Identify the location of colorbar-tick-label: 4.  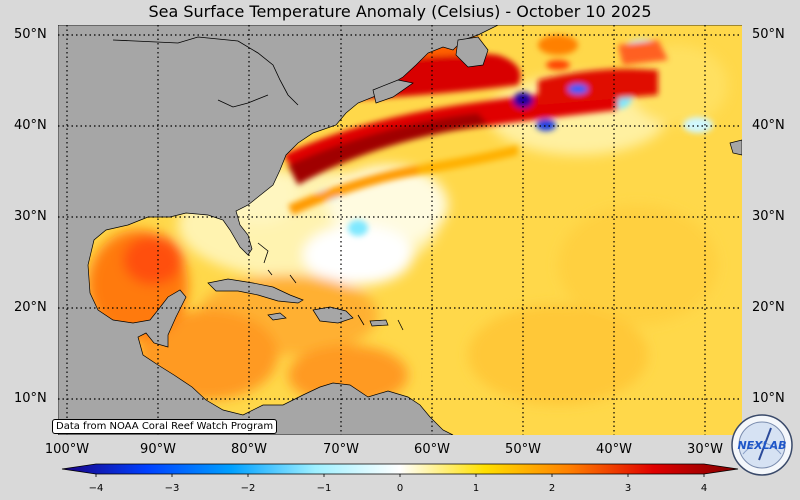
(704, 488).